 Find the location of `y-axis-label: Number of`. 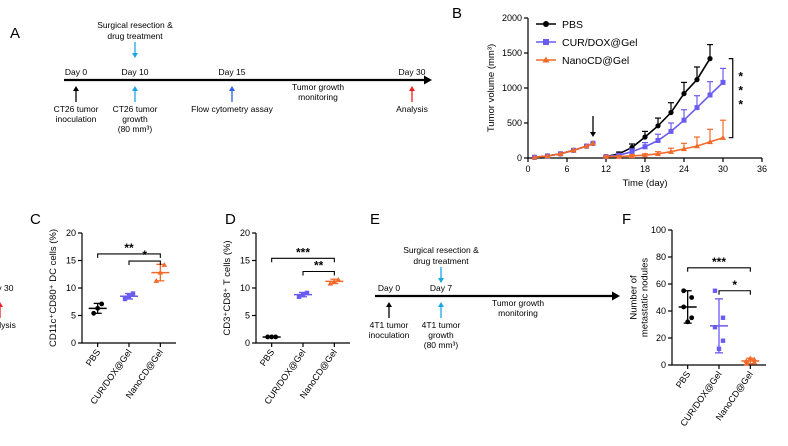

y-axis-label: Number of is located at coordinates (634, 297).